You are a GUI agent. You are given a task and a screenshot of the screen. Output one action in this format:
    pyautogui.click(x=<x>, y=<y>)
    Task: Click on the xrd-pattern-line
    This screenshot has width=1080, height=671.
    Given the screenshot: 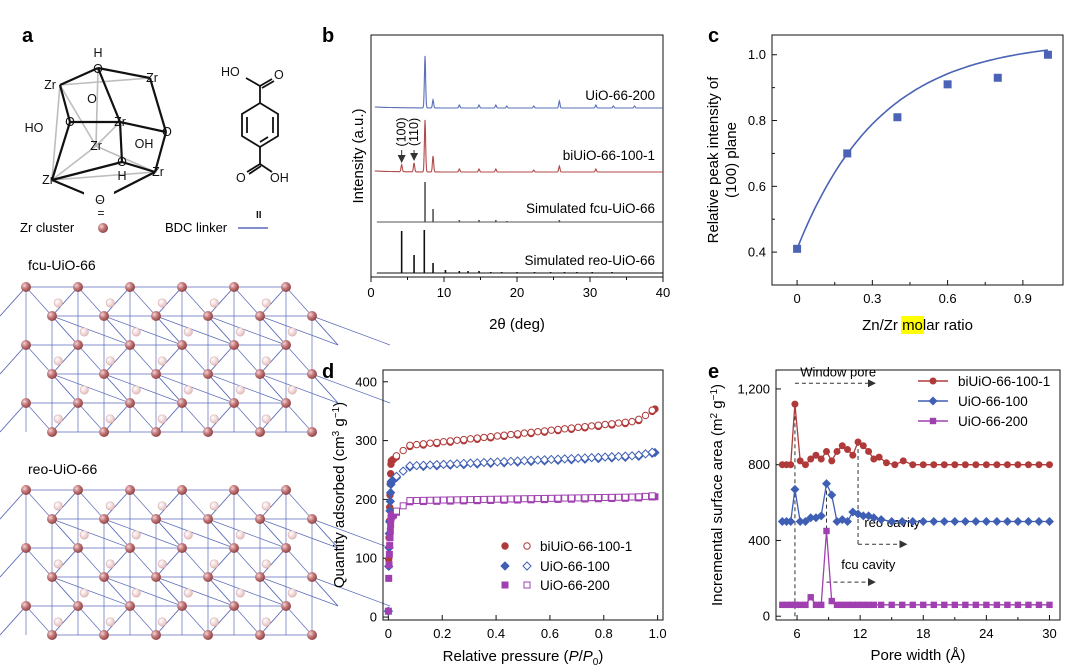 What is the action you would take?
    pyautogui.click(x=518, y=82)
    